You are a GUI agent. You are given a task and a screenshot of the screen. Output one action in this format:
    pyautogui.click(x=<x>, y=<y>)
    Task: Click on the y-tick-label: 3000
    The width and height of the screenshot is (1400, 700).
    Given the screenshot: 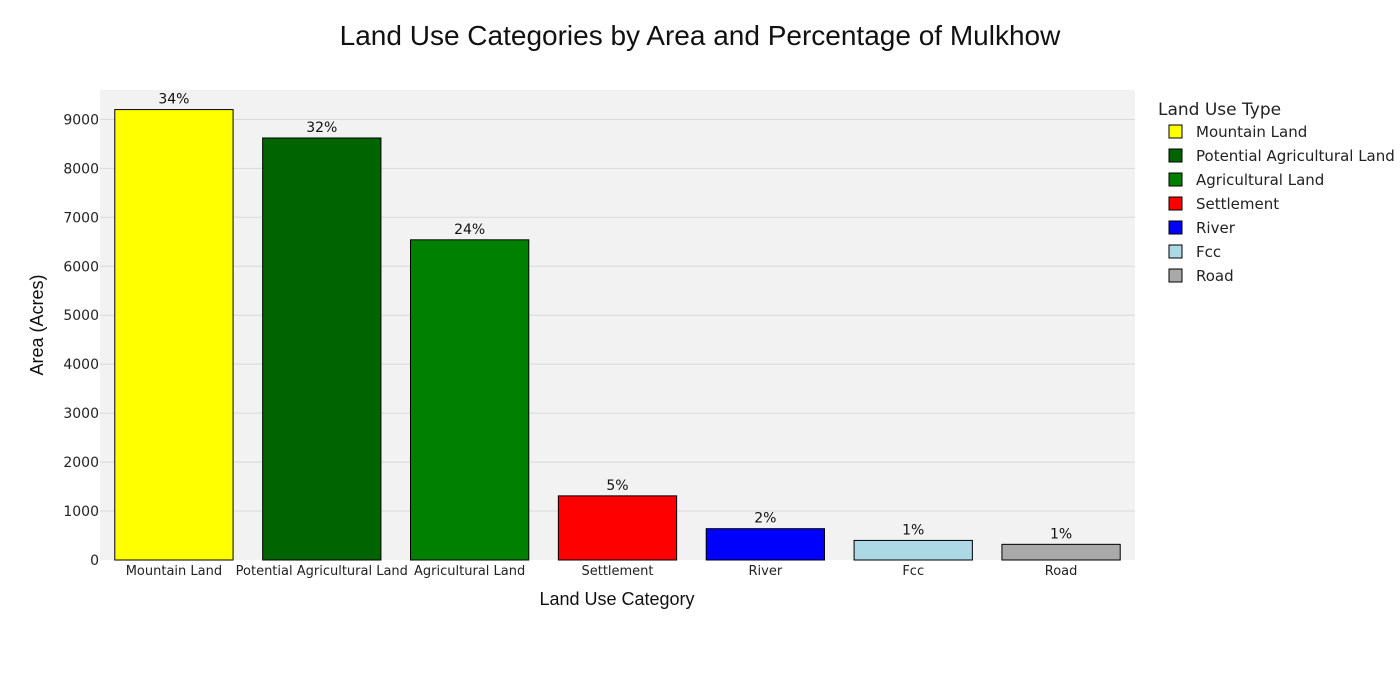 What is the action you would take?
    pyautogui.click(x=81, y=414)
    